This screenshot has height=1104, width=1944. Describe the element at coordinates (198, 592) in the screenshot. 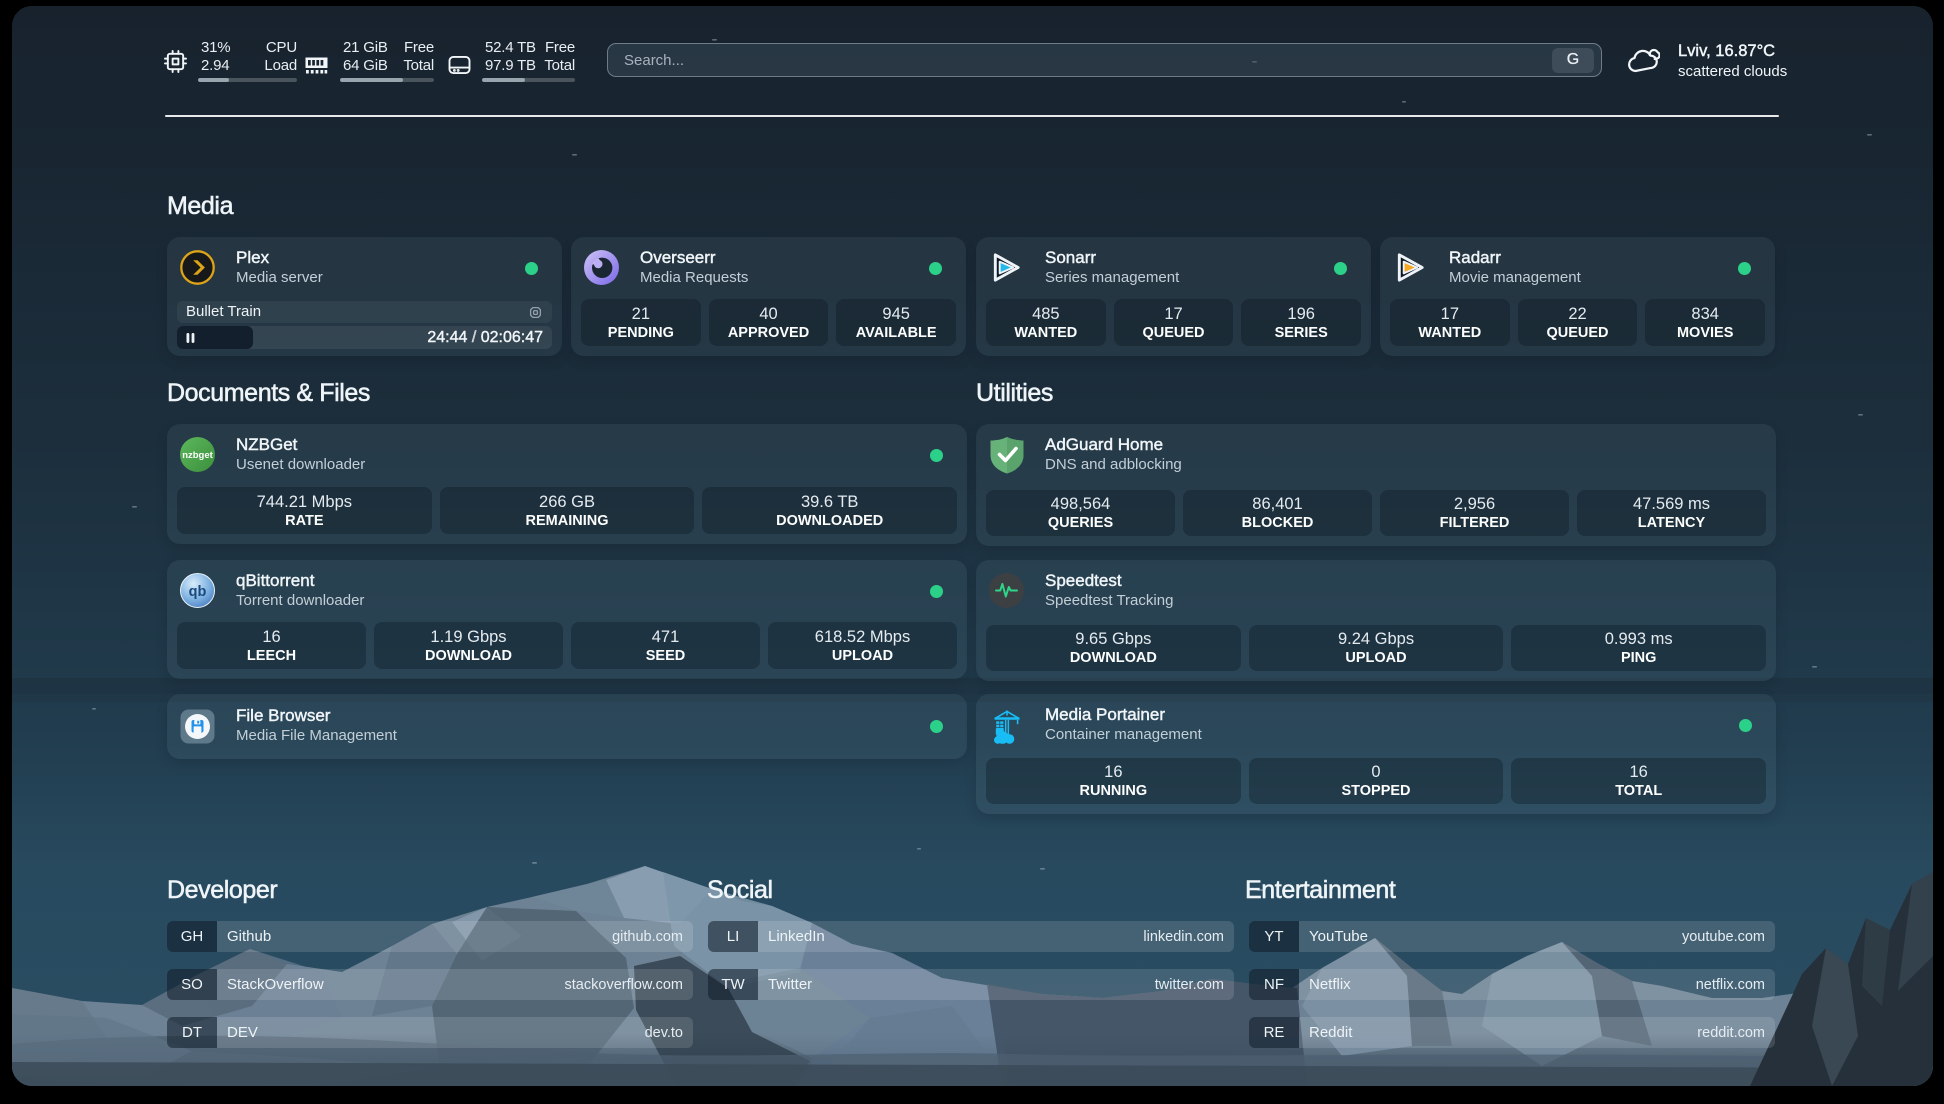

I see `svg-text: qb` at that location.